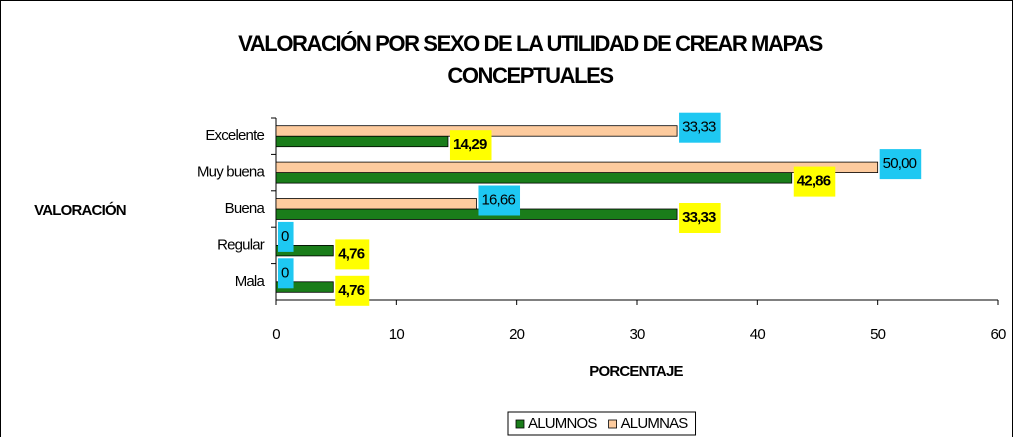  I want to click on value-label: 14,29, so click(470, 144).